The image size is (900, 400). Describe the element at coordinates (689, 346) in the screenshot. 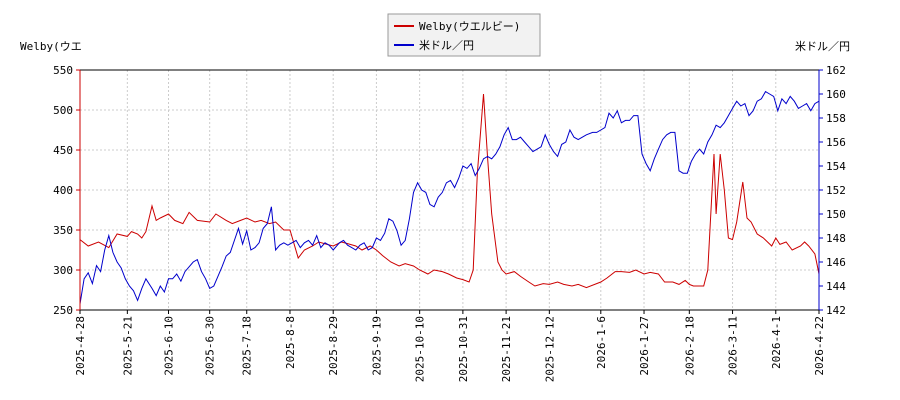

I see `x-tick-label: 2026-2-18` at that location.